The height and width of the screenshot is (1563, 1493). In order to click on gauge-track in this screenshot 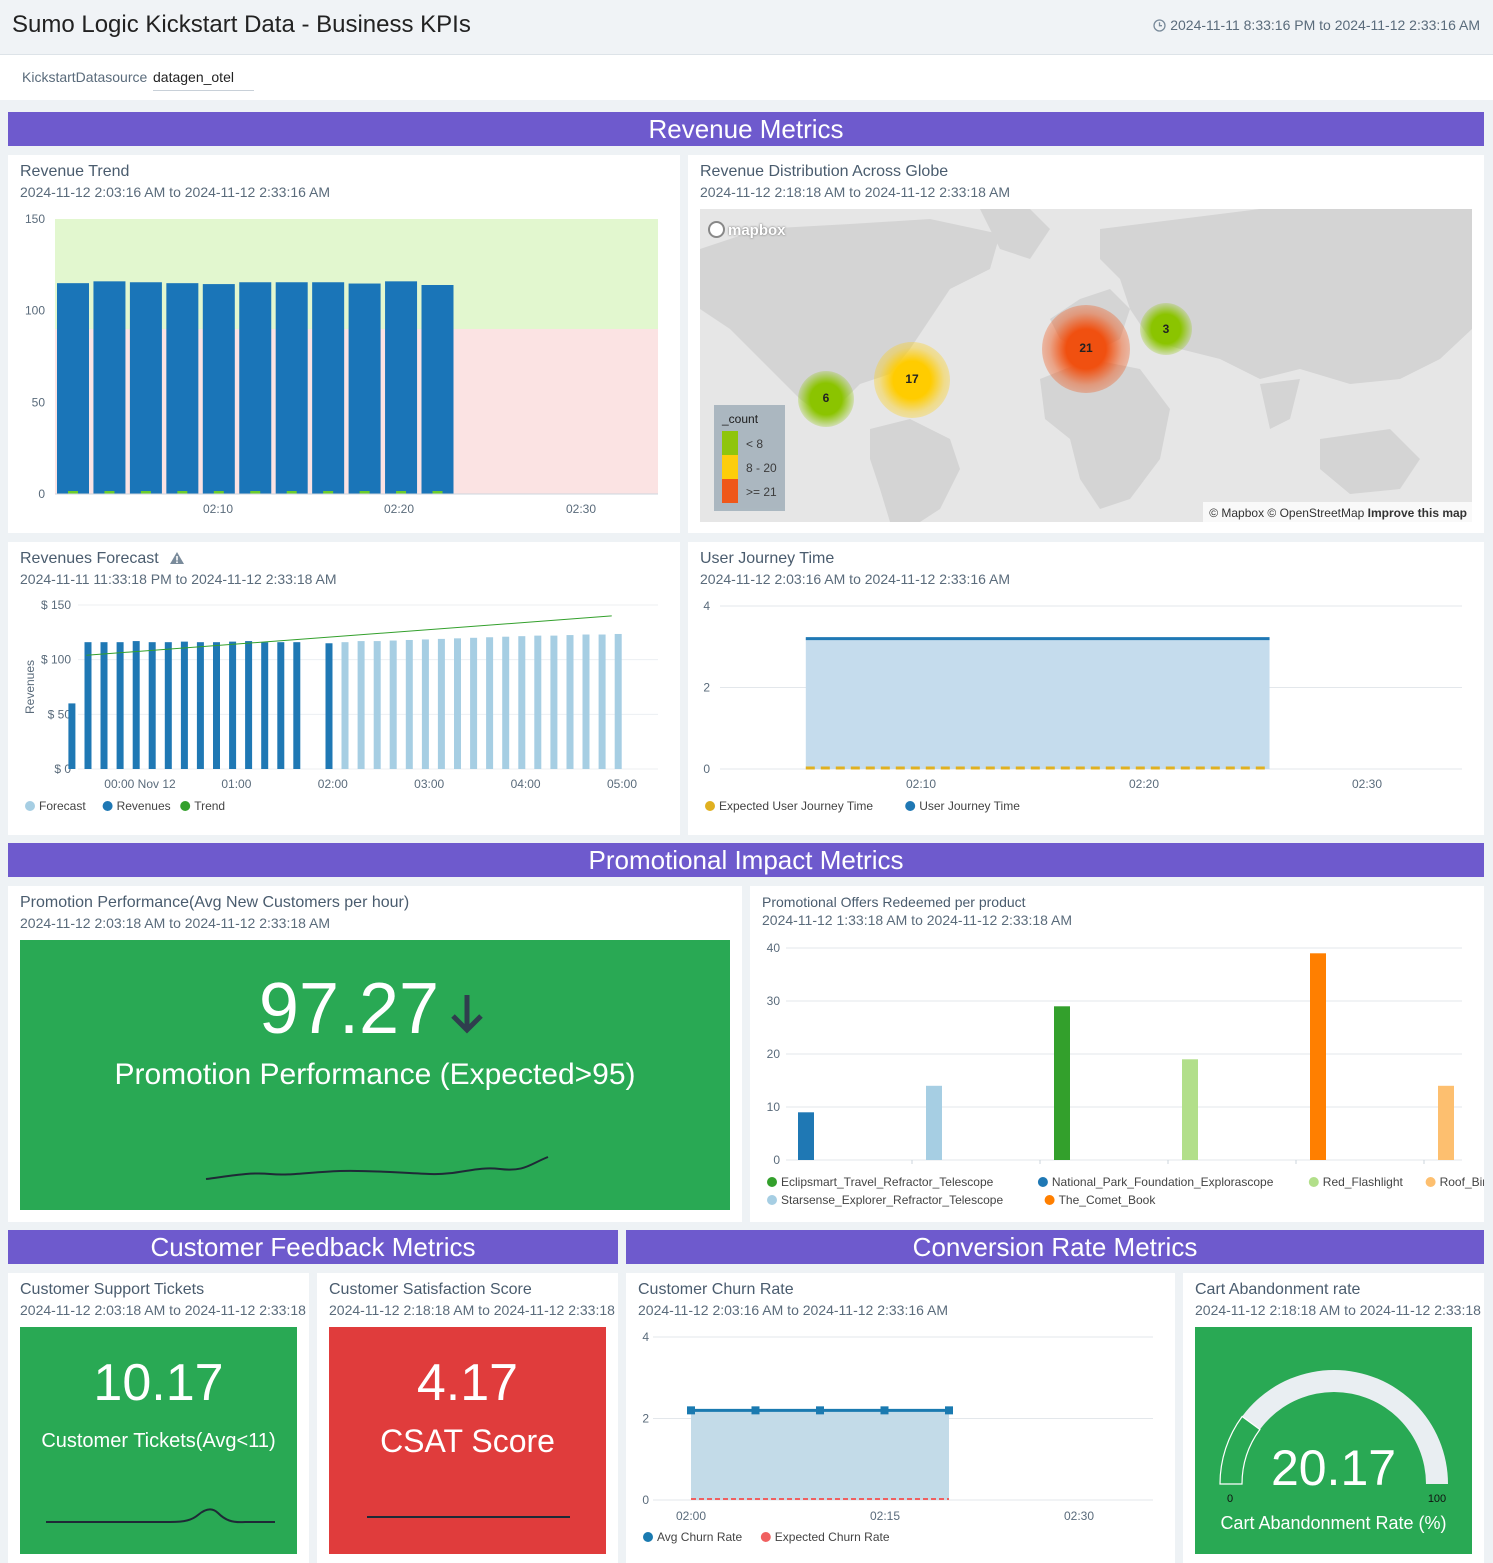, I will do `click(1334, 1427)`.